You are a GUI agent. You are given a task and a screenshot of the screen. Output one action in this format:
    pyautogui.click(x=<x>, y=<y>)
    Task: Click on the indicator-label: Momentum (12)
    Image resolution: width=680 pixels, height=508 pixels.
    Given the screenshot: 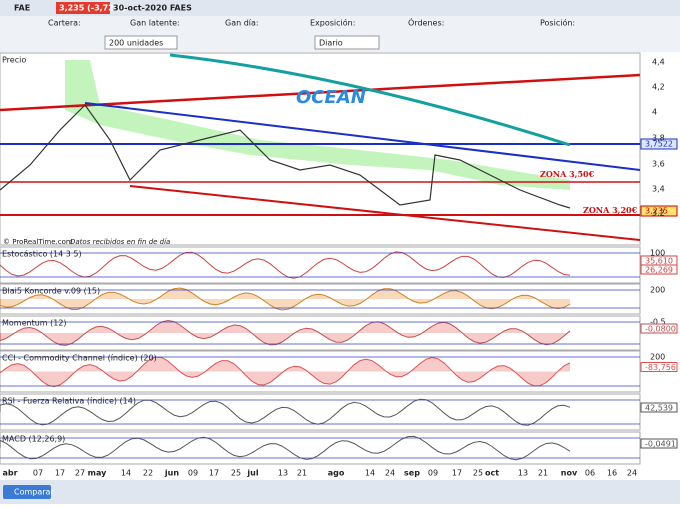 What is the action you would take?
    pyautogui.click(x=34, y=323)
    